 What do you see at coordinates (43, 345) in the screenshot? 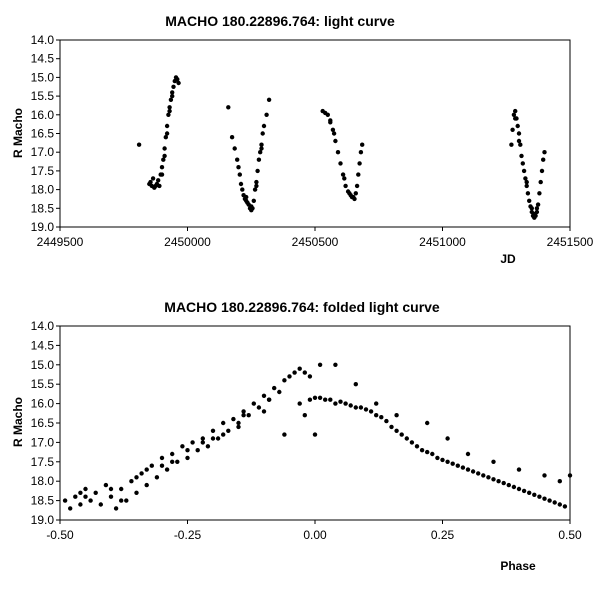
I see `chart-2-ytick-label: 14.5` at bounding box center [43, 345].